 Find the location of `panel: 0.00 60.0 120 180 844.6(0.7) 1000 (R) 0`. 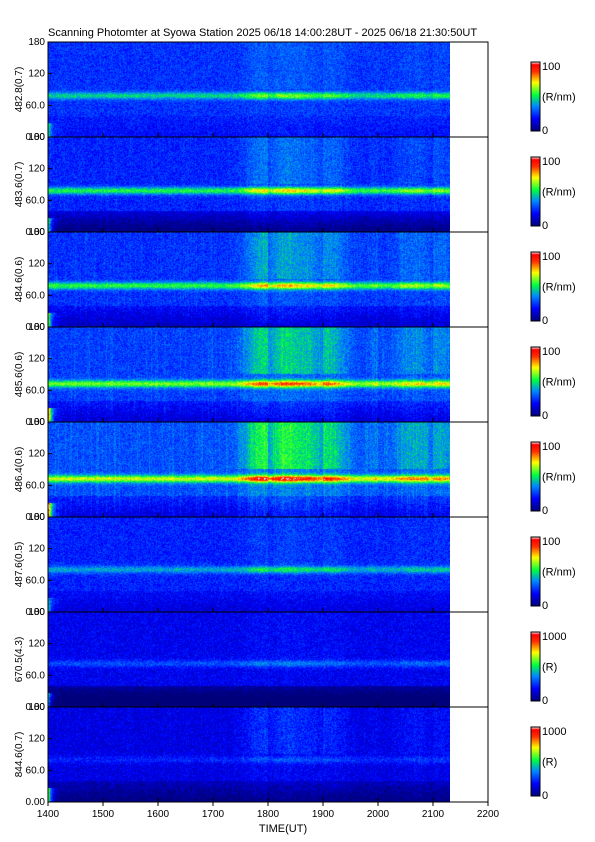

panel: 0.00 60.0 120 180 844.6(0.7) 1000 (R) 0 is located at coordinates (290, 755).